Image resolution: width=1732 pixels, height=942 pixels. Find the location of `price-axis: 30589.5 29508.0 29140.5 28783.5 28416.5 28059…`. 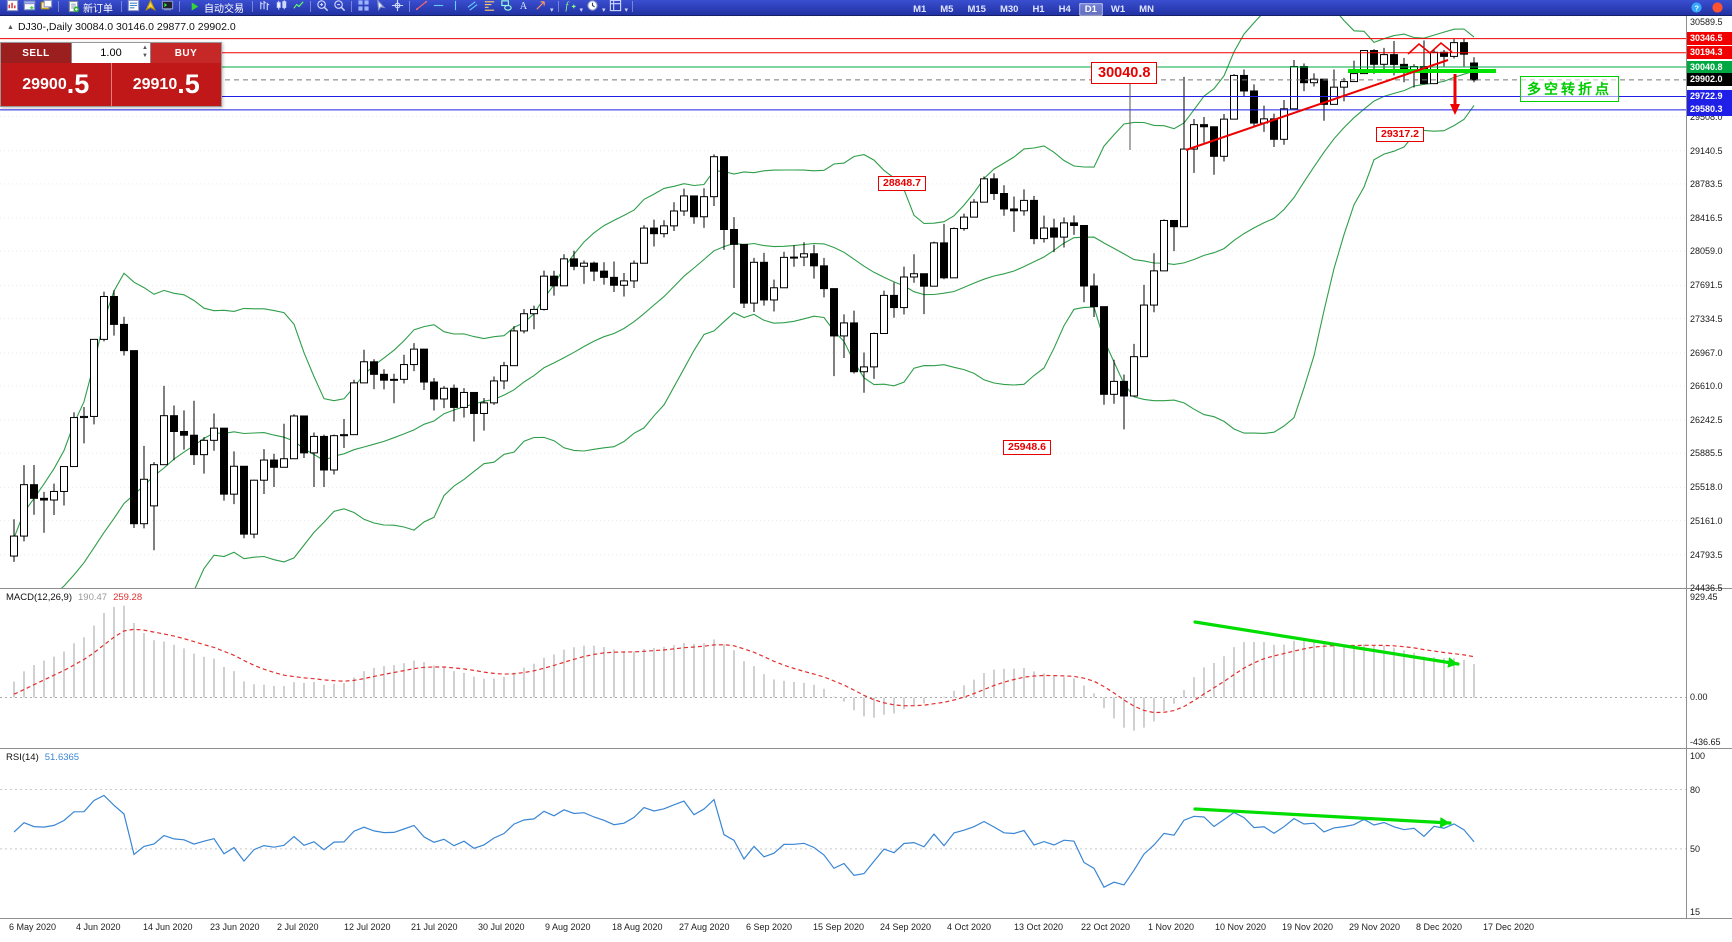

price-axis: 30589.5 29508.0 29140.5 28783.5 28416.5 28059… is located at coordinates (1709, 459).